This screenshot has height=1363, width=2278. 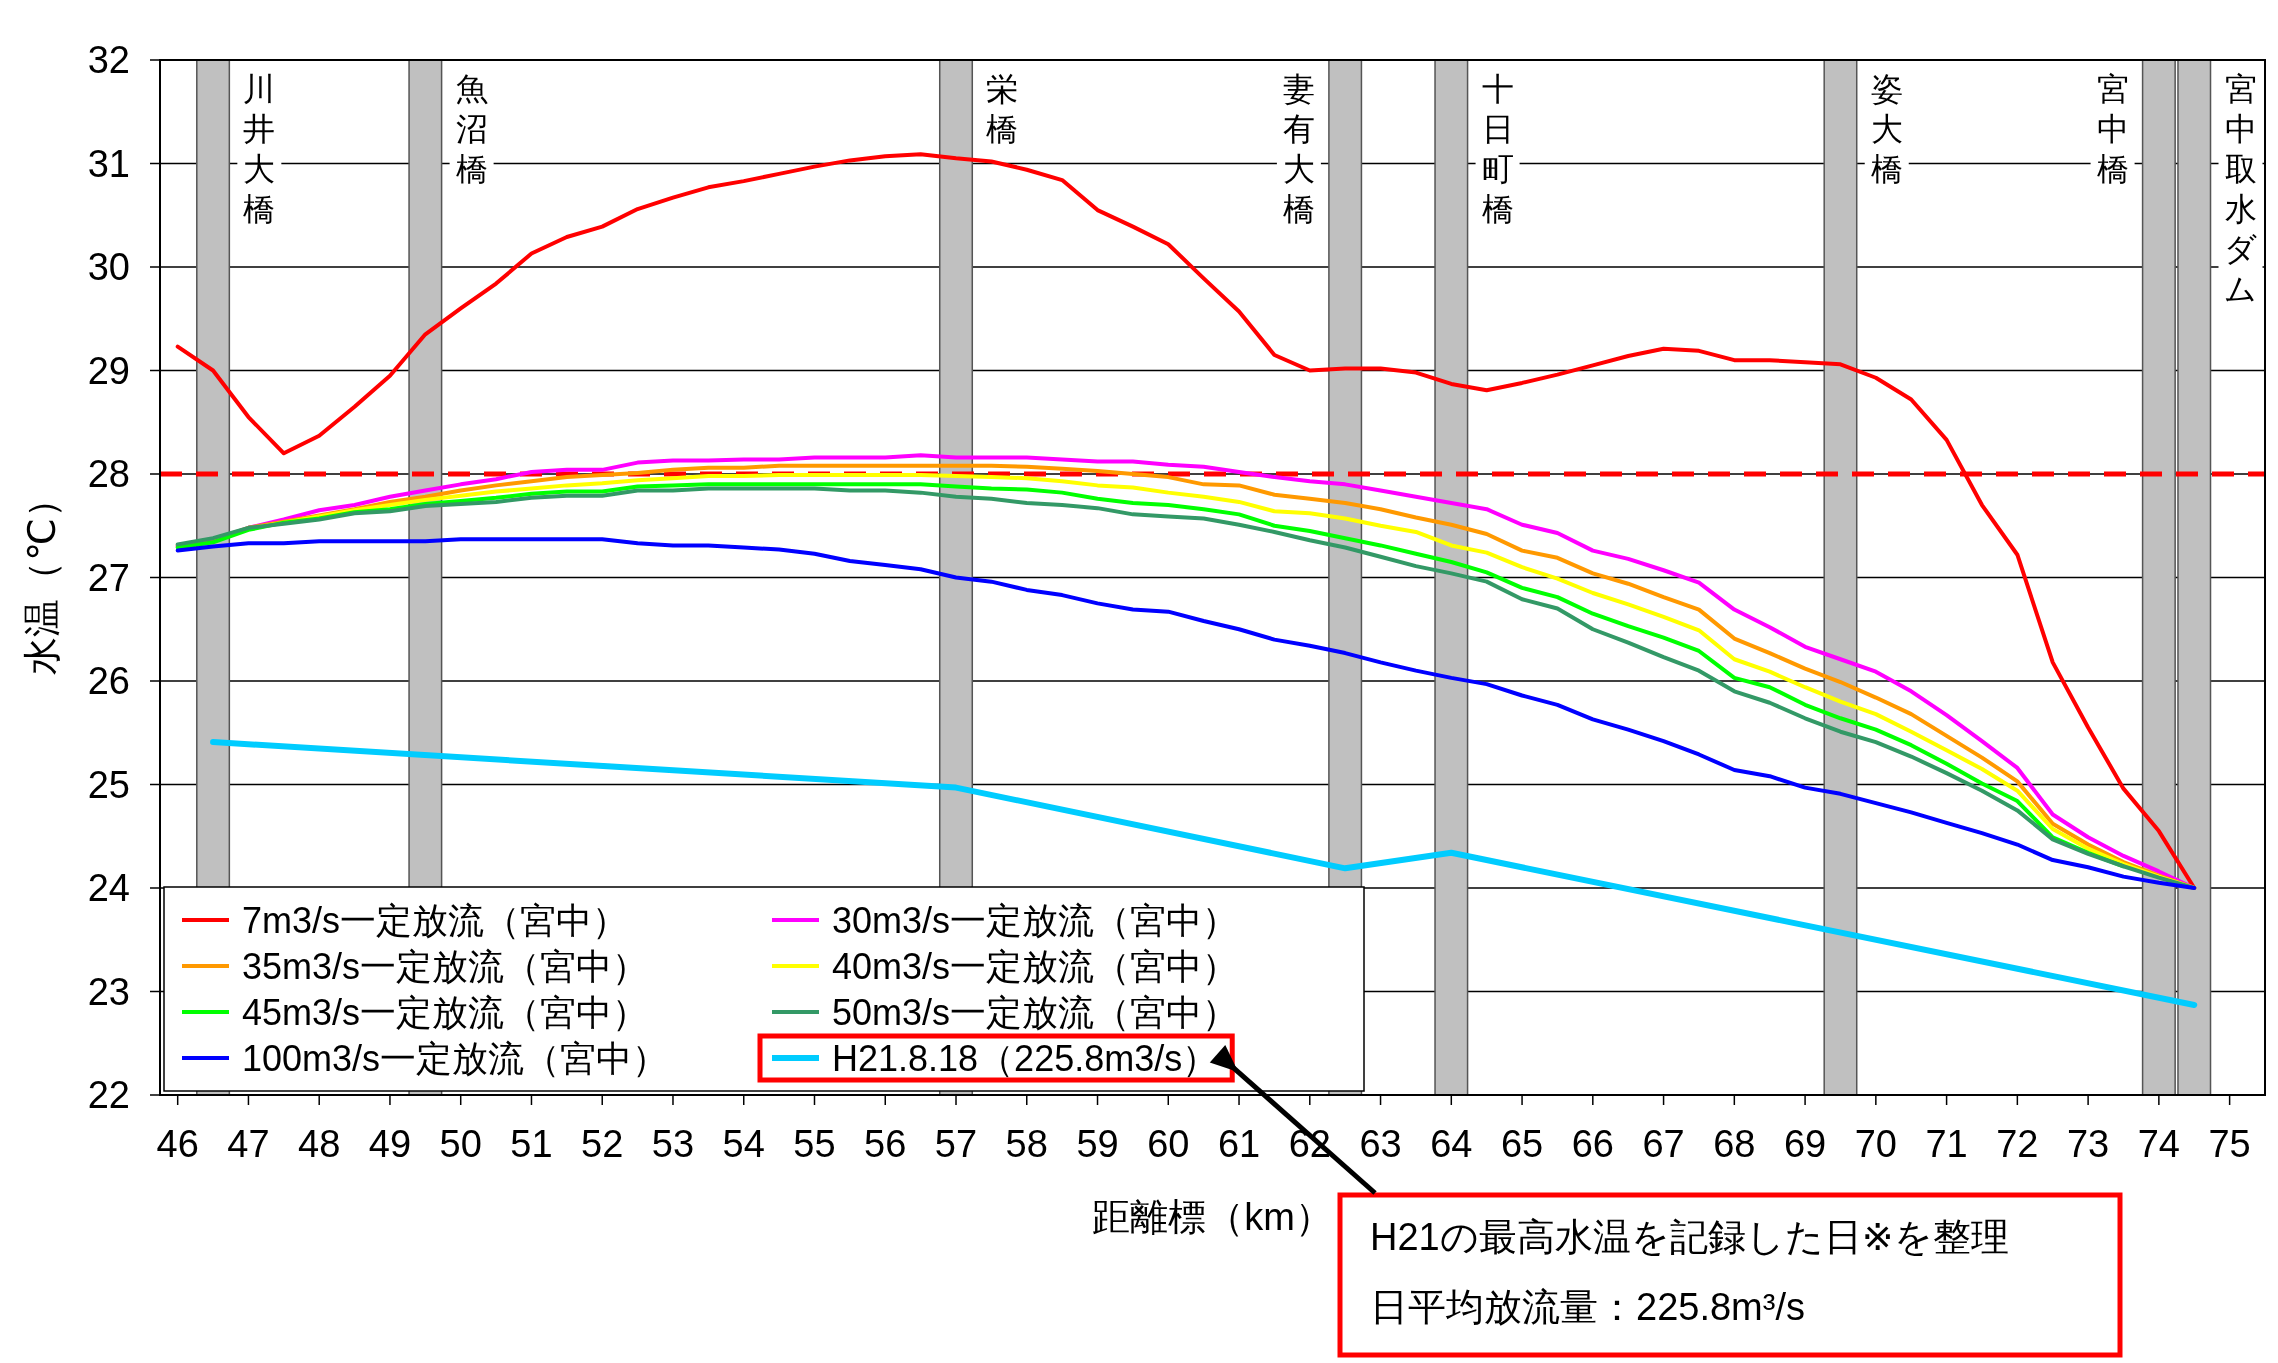 I want to click on y-axis-title: 水温（℃）, so click(x=42, y=577).